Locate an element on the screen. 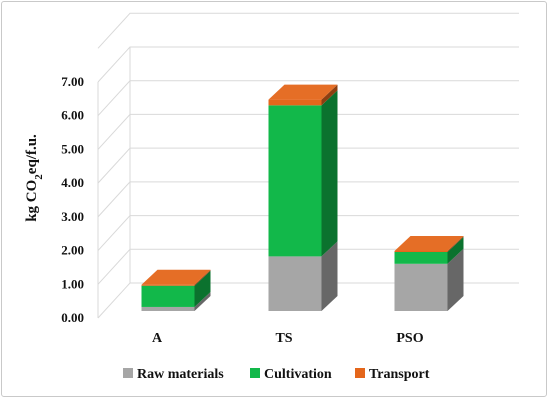 Image resolution: width=550 pixels, height=400 pixels. x-category-label: A is located at coordinates (157, 338).